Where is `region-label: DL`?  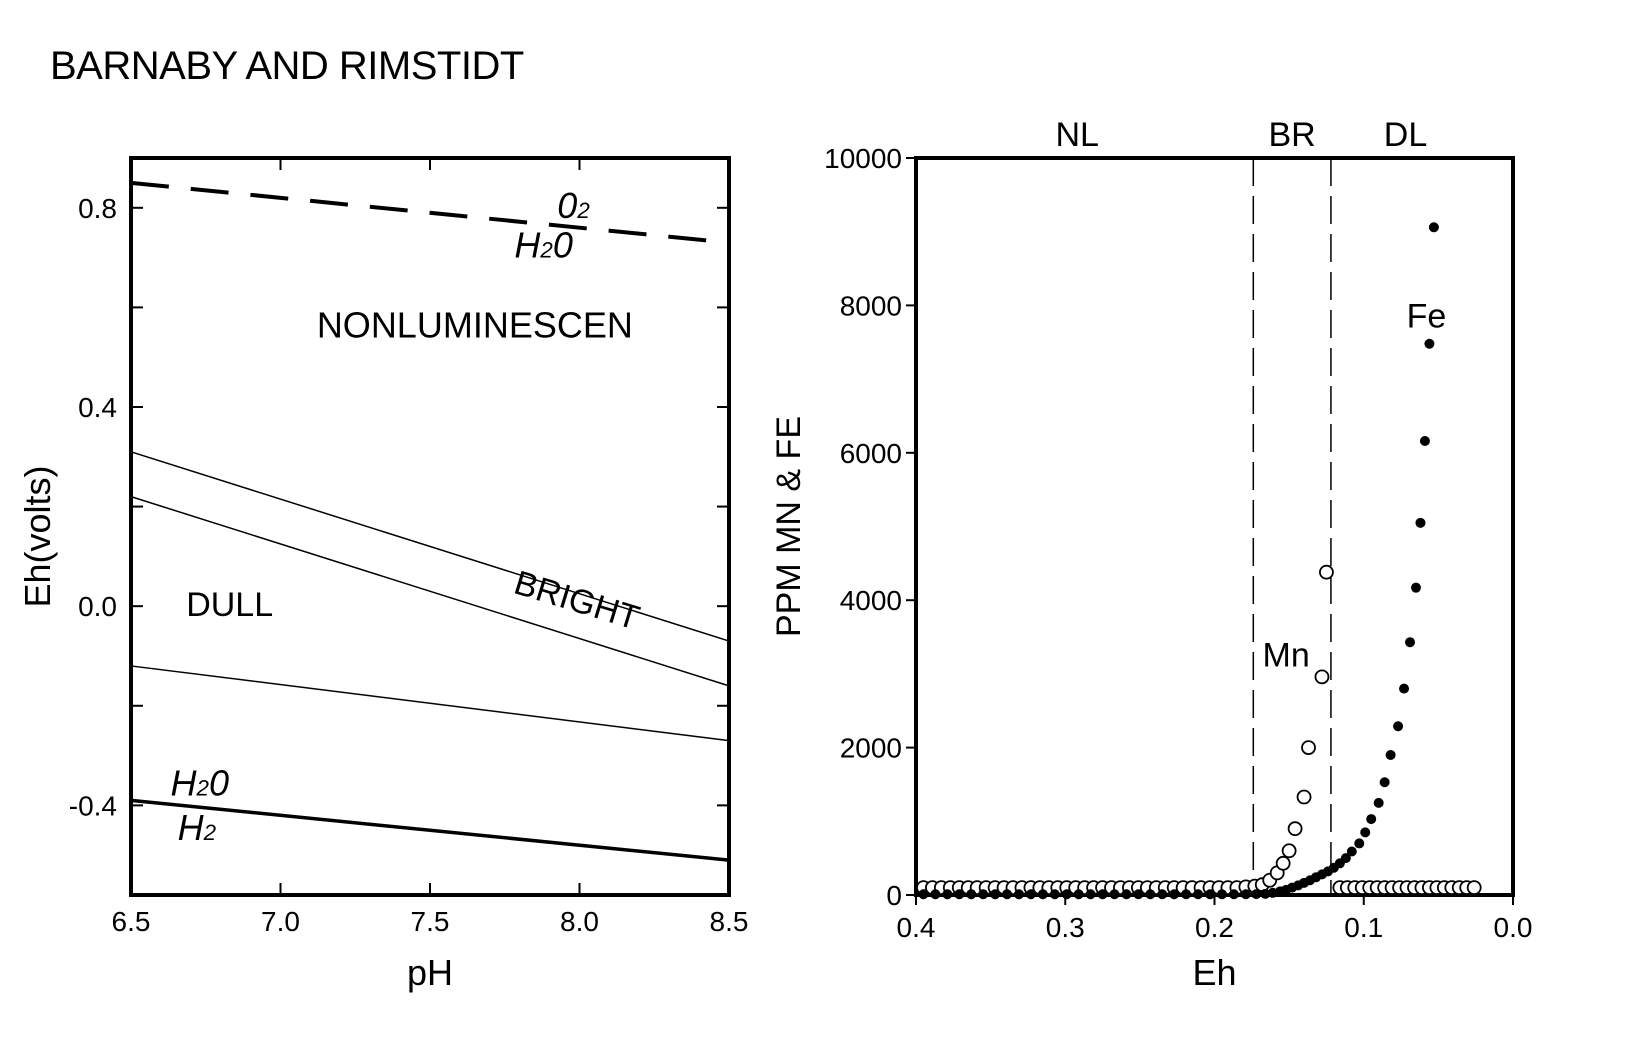
region-label: DL is located at coordinates (1405, 135).